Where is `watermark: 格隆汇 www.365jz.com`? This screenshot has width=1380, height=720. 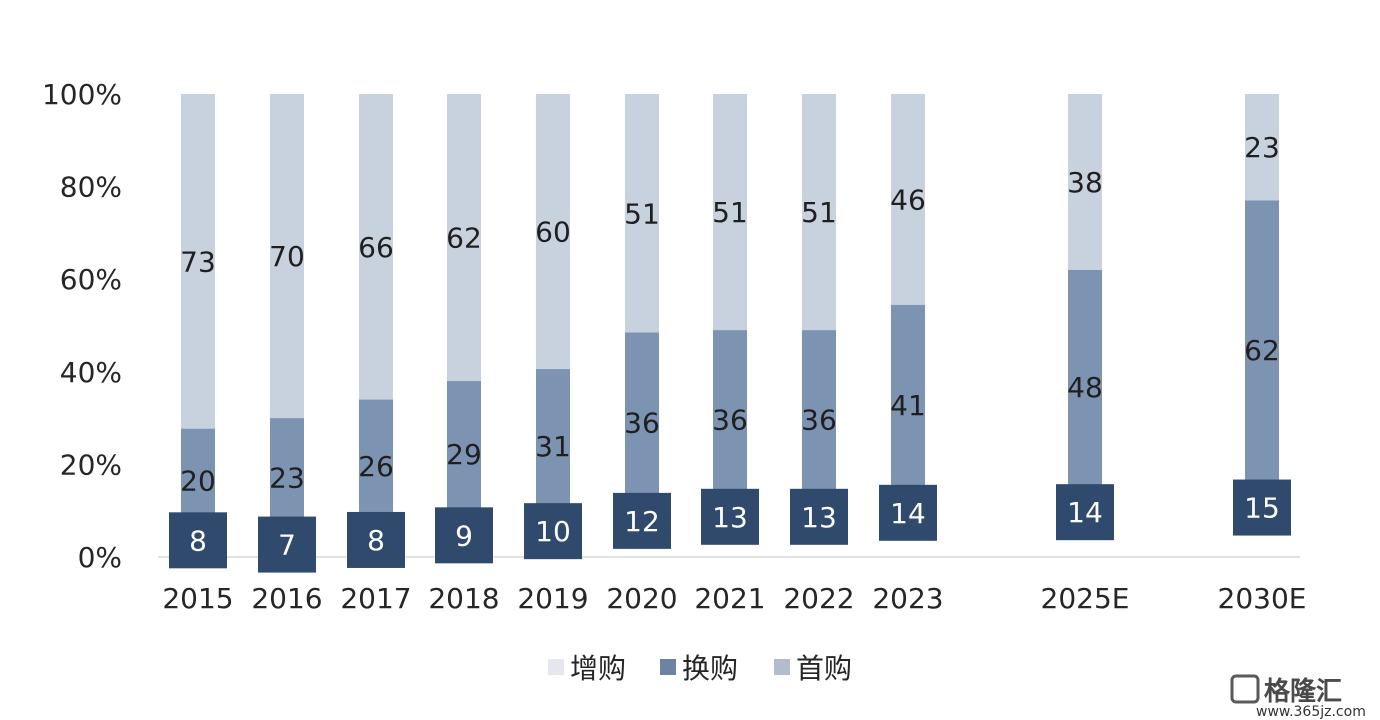
watermark: 格隆汇 www.365jz.com is located at coordinates (1298, 697).